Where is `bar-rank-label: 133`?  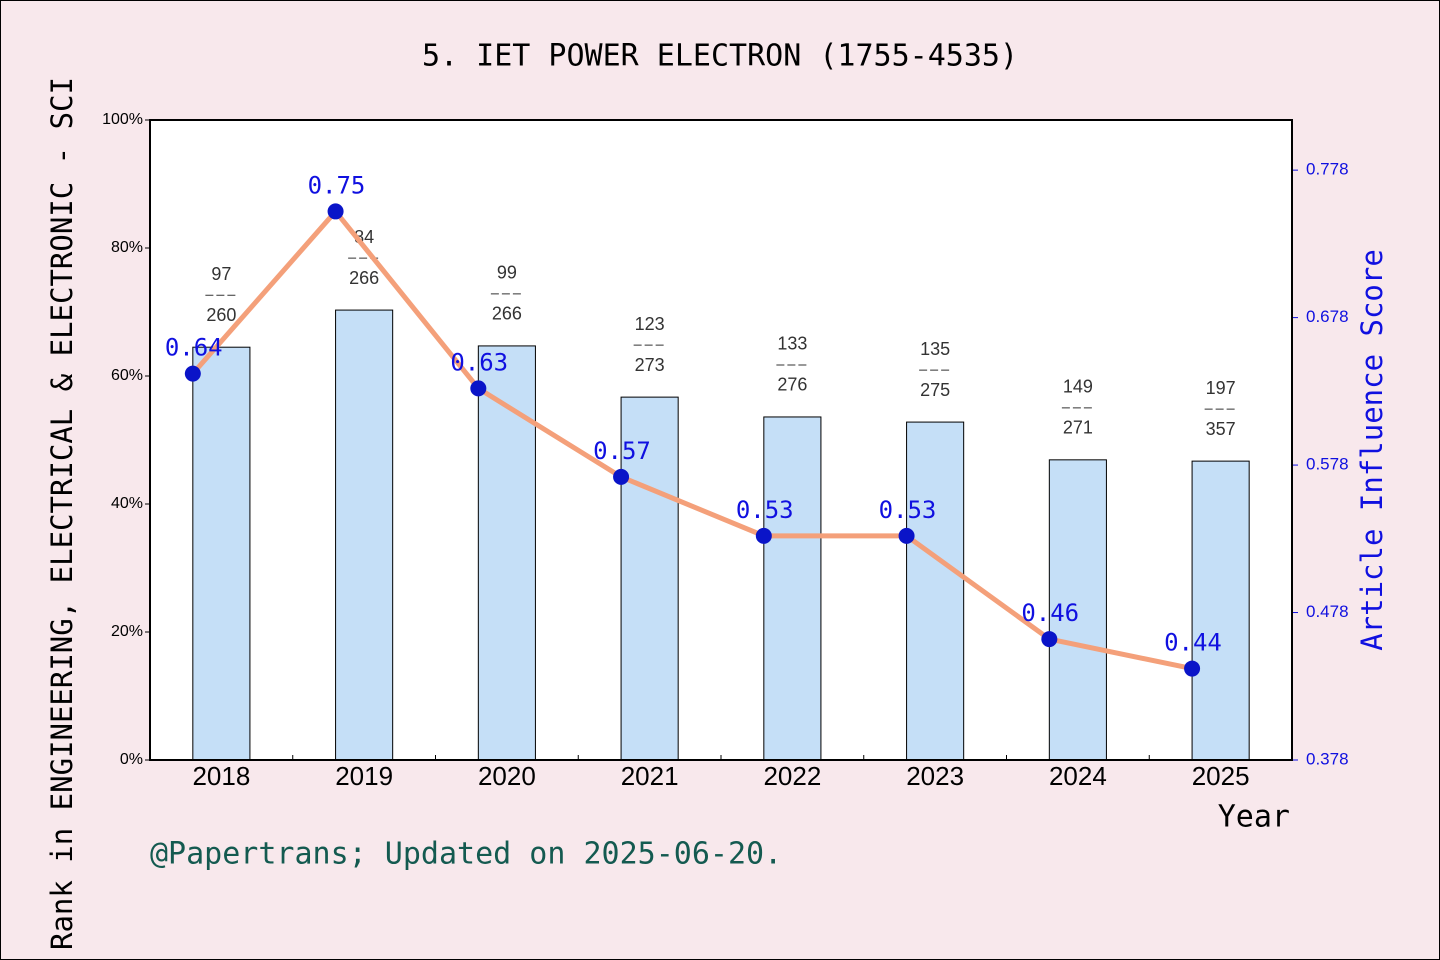
bar-rank-label: 133 is located at coordinates (792, 344).